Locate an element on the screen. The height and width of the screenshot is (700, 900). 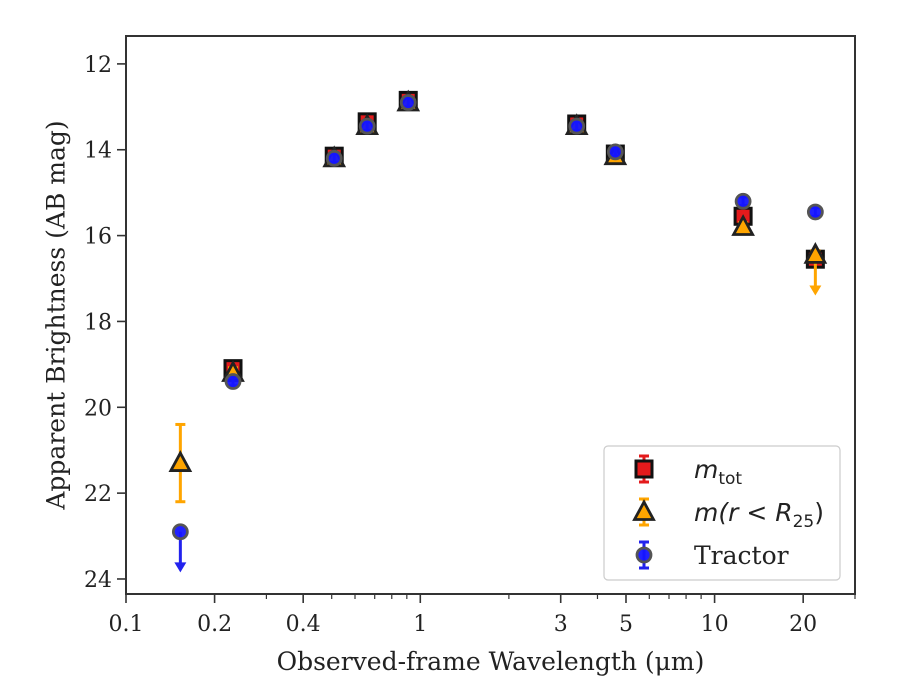
y-tick-label: 22 is located at coordinates (98, 494).